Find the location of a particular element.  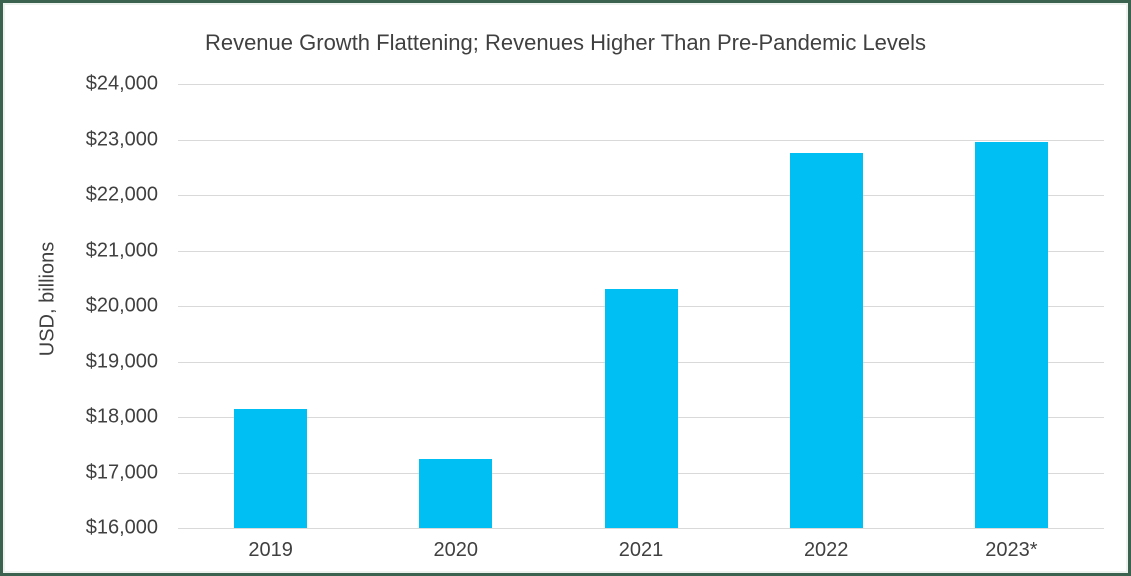

y-axis-title: USD, billions is located at coordinates (47, 299).